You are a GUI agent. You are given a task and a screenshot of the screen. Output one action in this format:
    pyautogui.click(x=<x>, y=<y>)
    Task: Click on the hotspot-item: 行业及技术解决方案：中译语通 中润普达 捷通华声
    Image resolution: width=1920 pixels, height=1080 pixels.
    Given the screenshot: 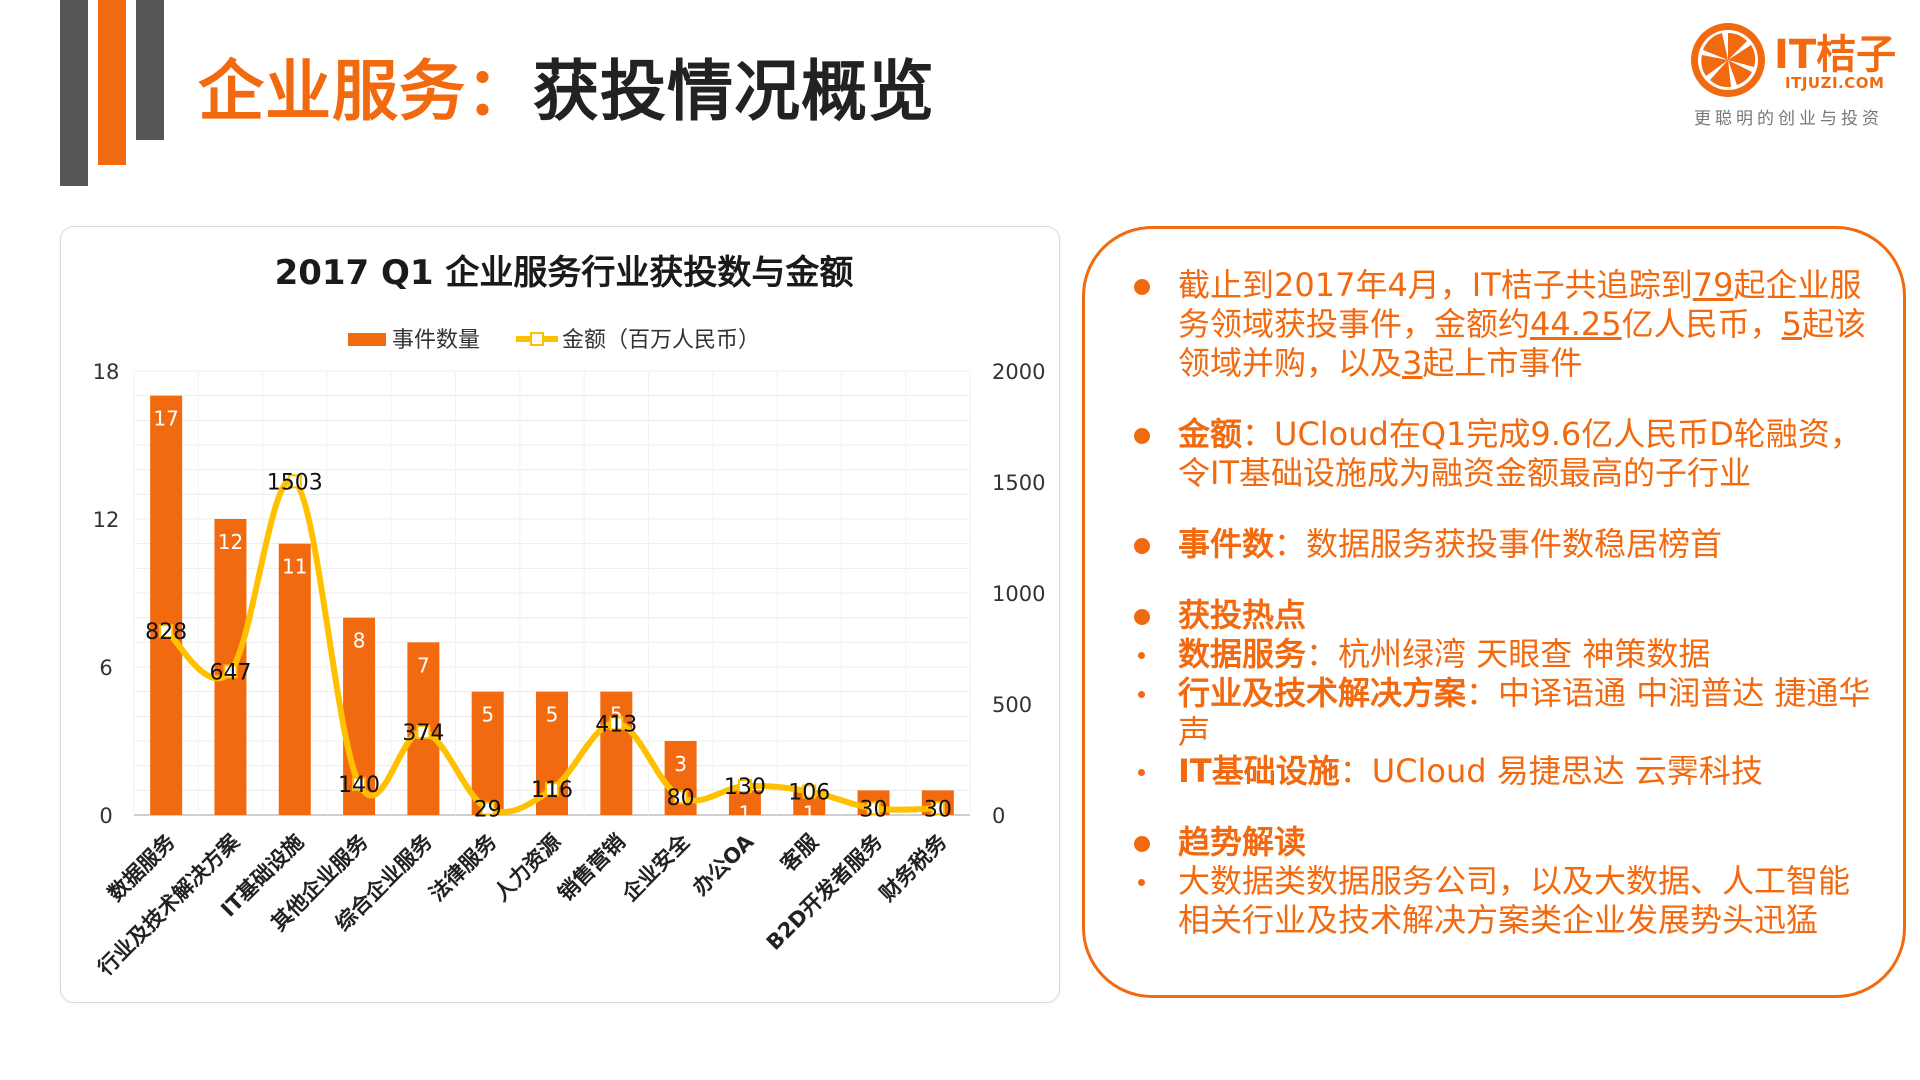 What is the action you would take?
    pyautogui.click(x=1486, y=713)
    